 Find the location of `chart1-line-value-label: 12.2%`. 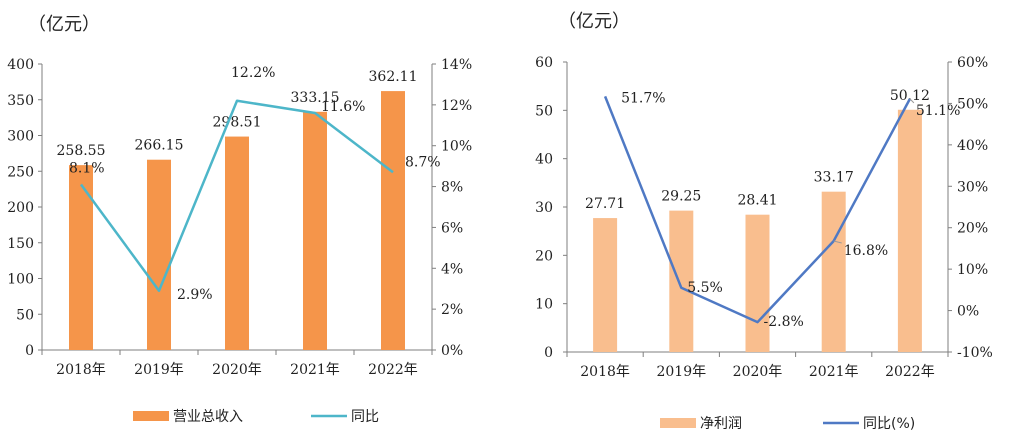

chart1-line-value-label: 12.2% is located at coordinates (253, 73).